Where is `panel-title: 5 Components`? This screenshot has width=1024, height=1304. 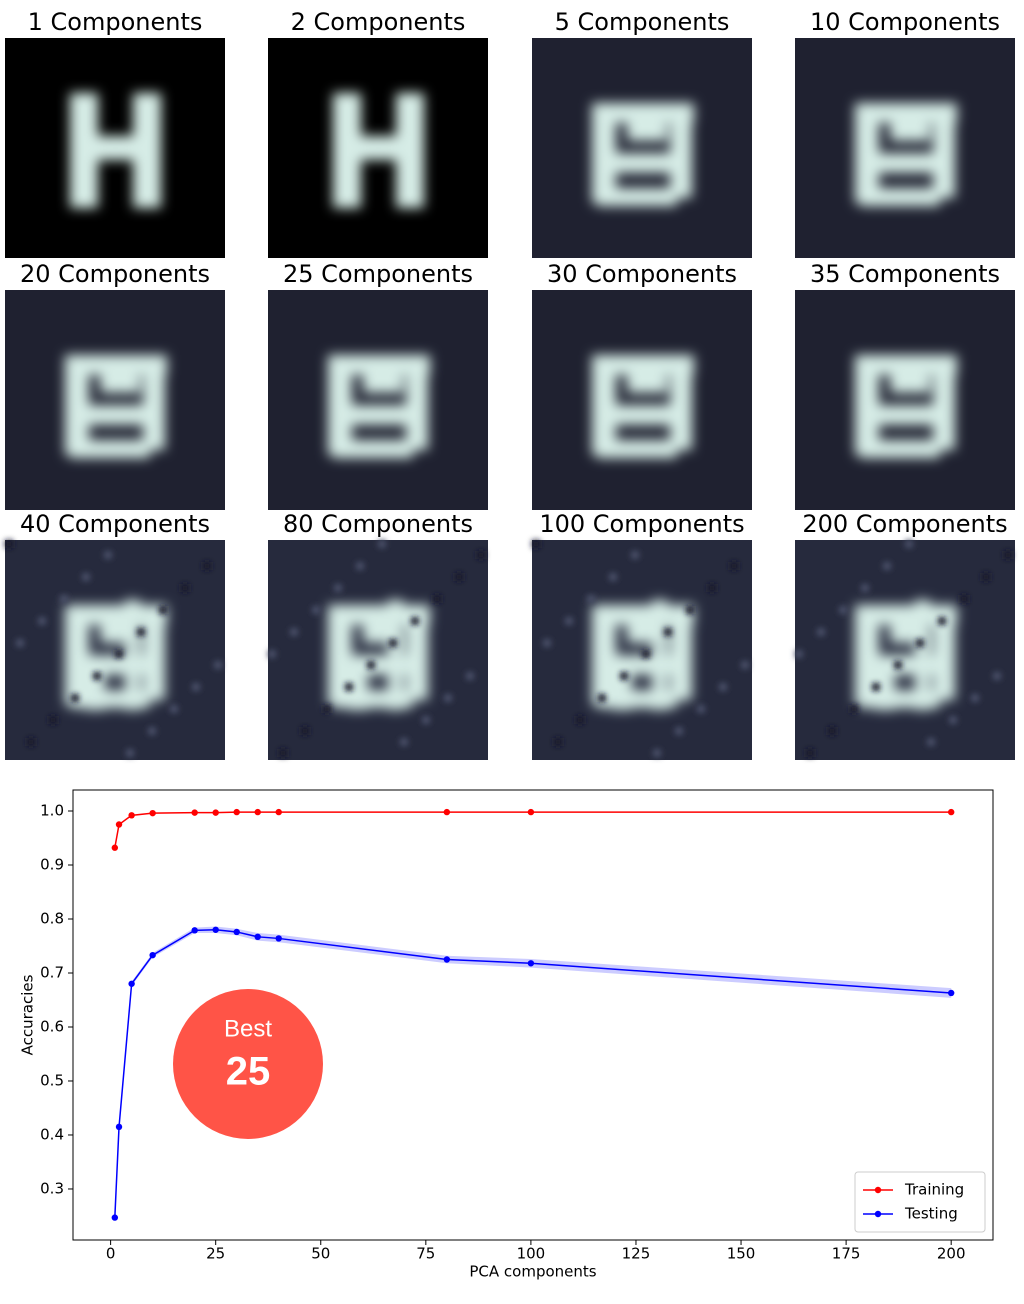 panel-title: 5 Components is located at coordinates (642, 22).